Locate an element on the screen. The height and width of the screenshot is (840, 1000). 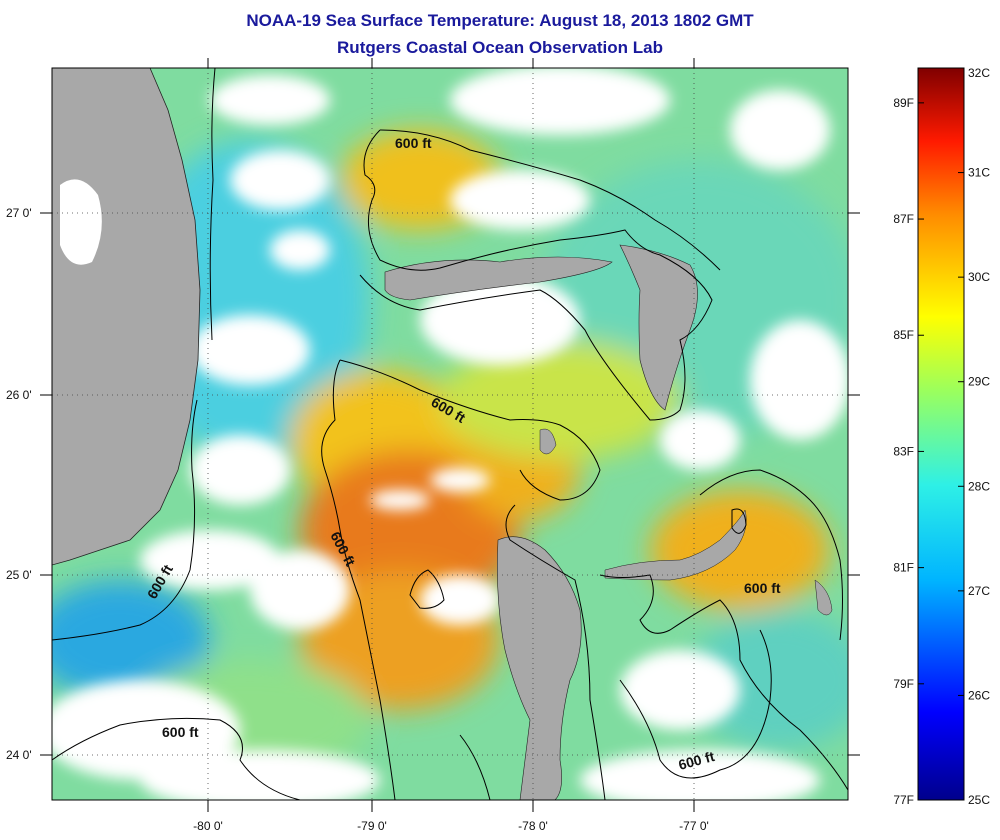
map-subtitle: Rutgers Coastal Ocean Observation Lab is located at coordinates (500, 47).